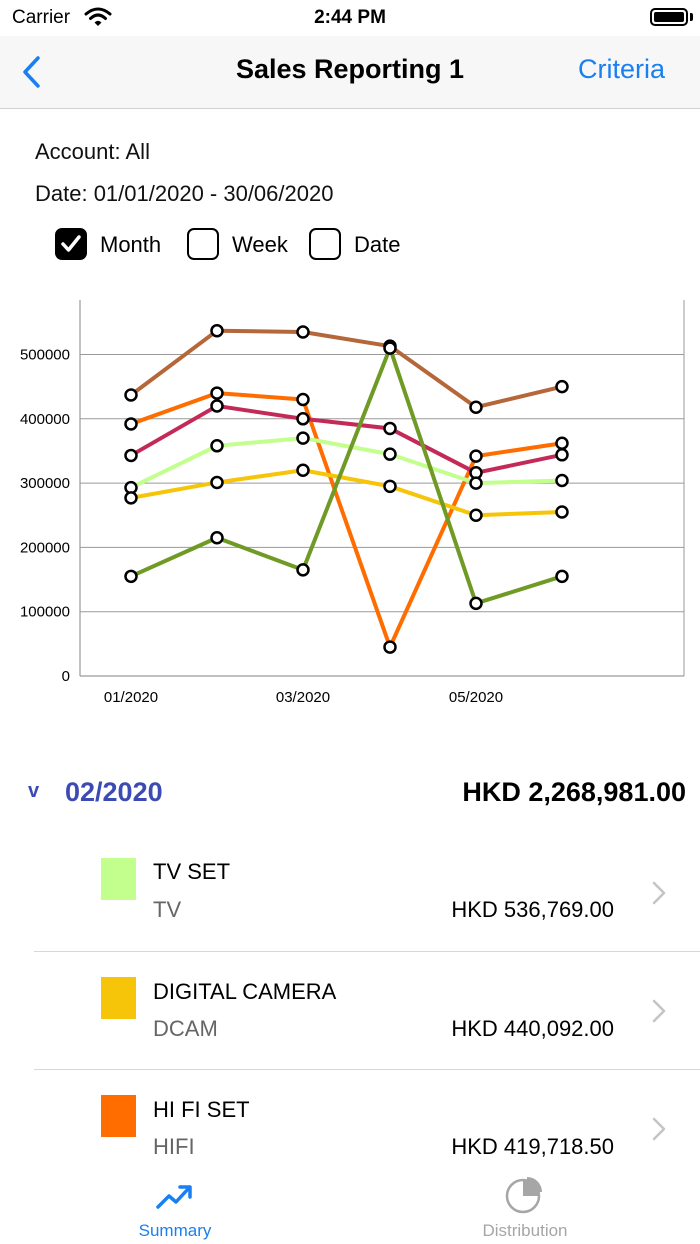 The image size is (700, 1244). What do you see at coordinates (114, 792) in the screenshot?
I see `section-date: 02/2020` at bounding box center [114, 792].